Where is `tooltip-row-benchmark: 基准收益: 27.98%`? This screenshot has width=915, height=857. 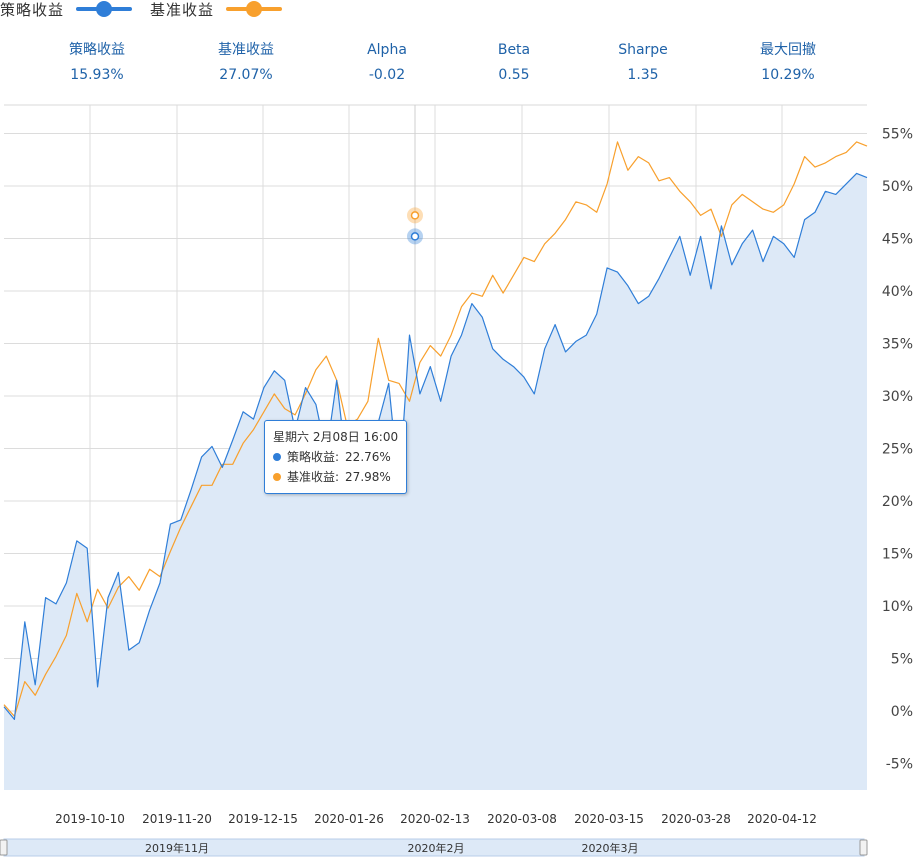 tooltip-row-benchmark: 基准收益: 27.98% is located at coordinates (335, 477).